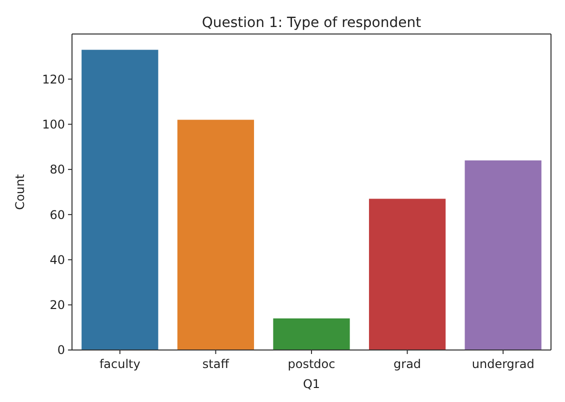 This screenshot has height=402, width=565. I want to click on y-tick-label: 20, so click(57, 305).